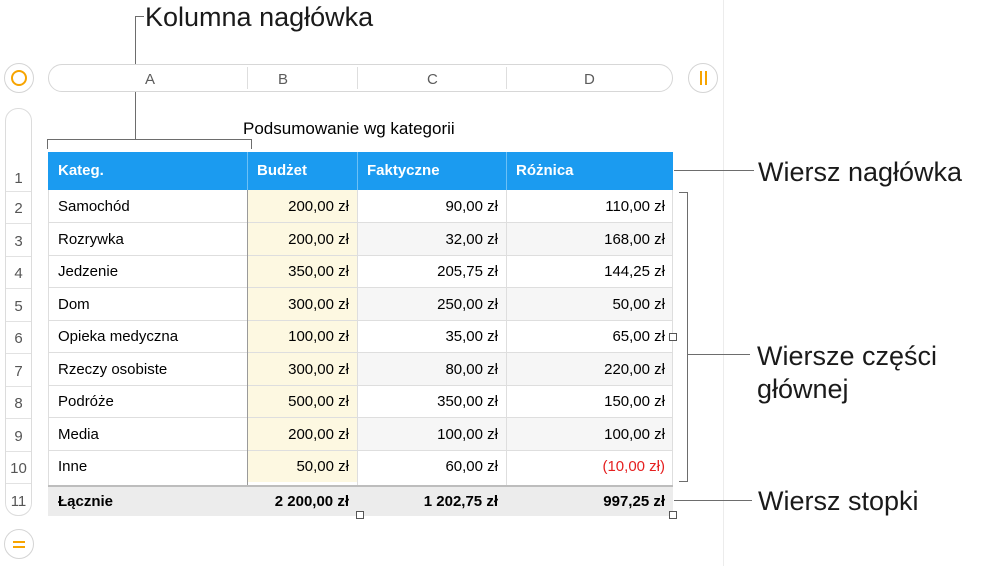 The width and height of the screenshot is (988, 566). Describe the element at coordinates (113, 369) in the screenshot. I see `cell-category: Rzeczy osobiste` at that location.